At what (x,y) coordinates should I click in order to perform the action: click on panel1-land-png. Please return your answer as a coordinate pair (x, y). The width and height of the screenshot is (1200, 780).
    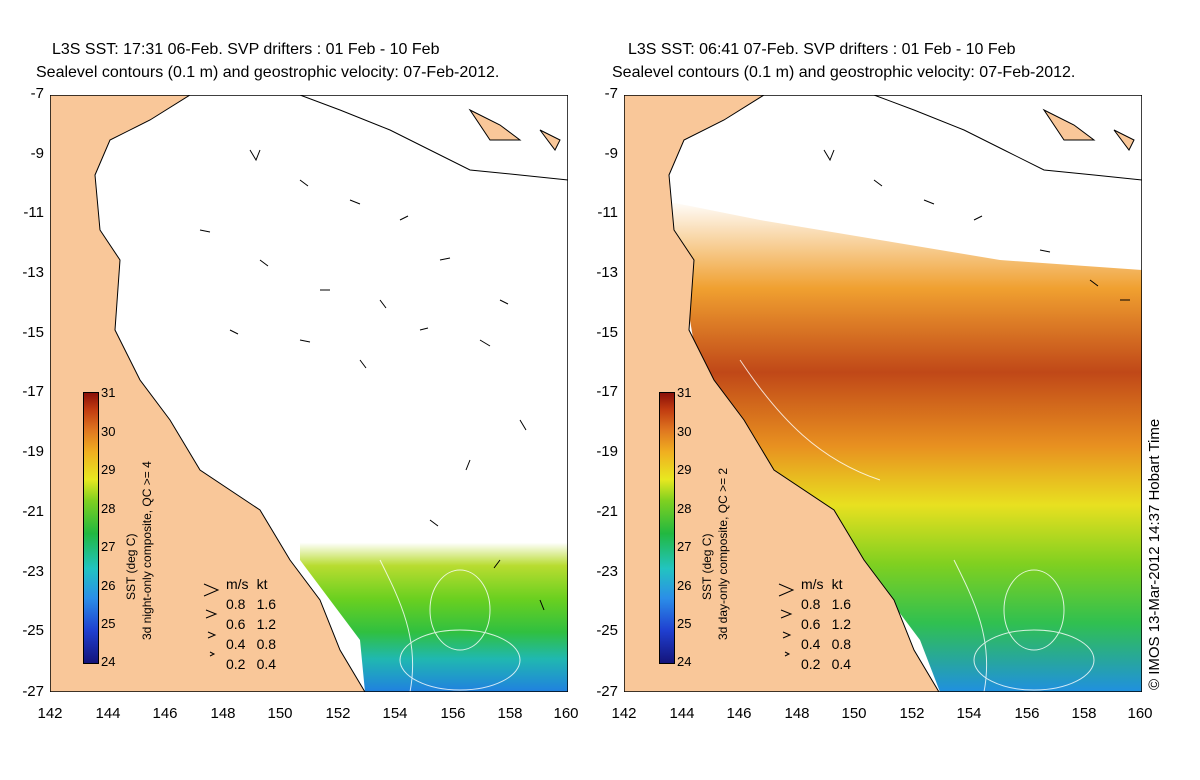
    Looking at the image, I should click on (433, 138).